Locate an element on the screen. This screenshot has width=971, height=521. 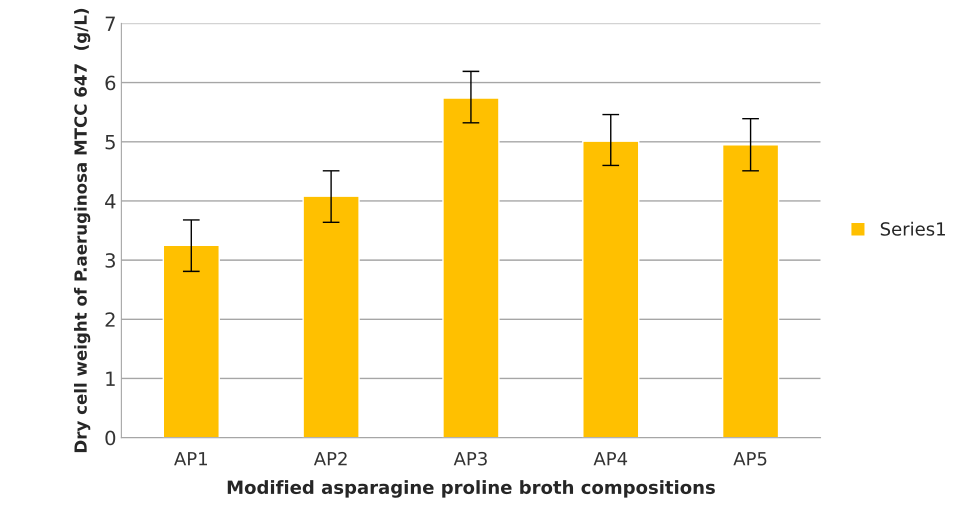
y-axis-title: Dry cell weight of P.aeruginosa MTCC 647 (g/L) is located at coordinates (82, 230).